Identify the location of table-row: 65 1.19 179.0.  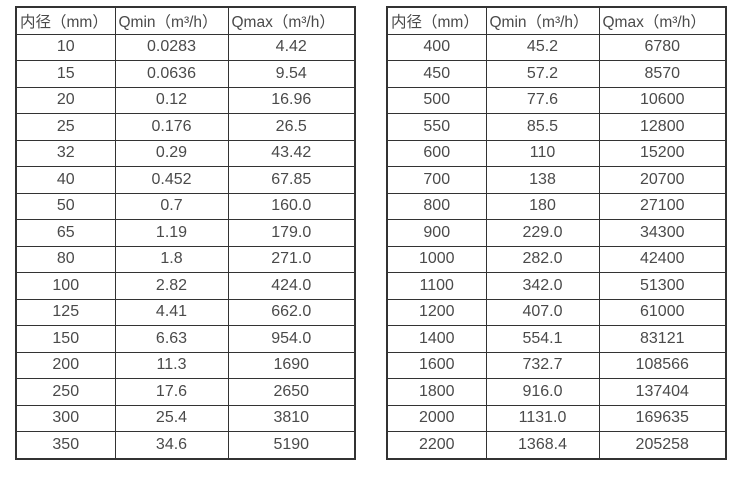
(185, 233).